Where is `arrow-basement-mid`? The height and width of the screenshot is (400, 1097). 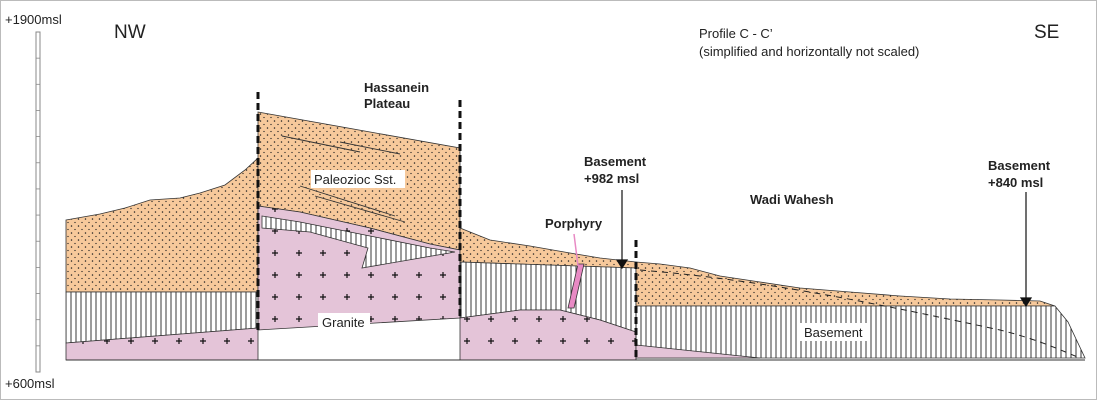
arrow-basement-mid is located at coordinates (622, 230).